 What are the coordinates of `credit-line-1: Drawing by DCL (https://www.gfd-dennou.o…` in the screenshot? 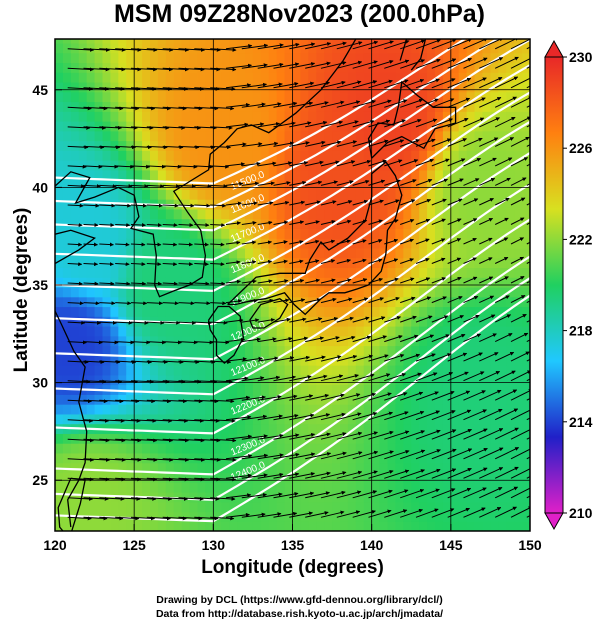 It's located at (299, 600).